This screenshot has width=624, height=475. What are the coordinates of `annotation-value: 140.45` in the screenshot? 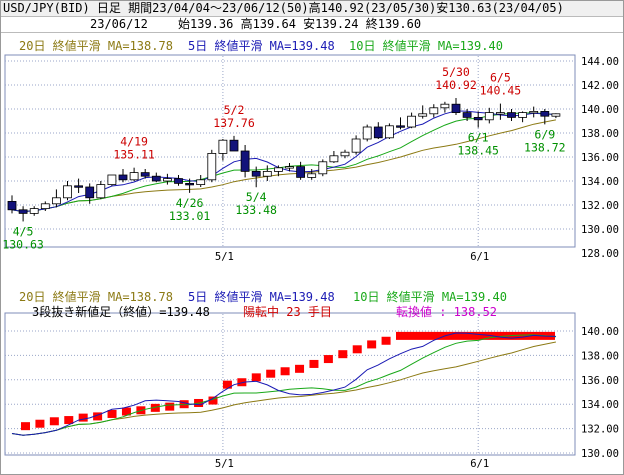 It's located at (501, 91).